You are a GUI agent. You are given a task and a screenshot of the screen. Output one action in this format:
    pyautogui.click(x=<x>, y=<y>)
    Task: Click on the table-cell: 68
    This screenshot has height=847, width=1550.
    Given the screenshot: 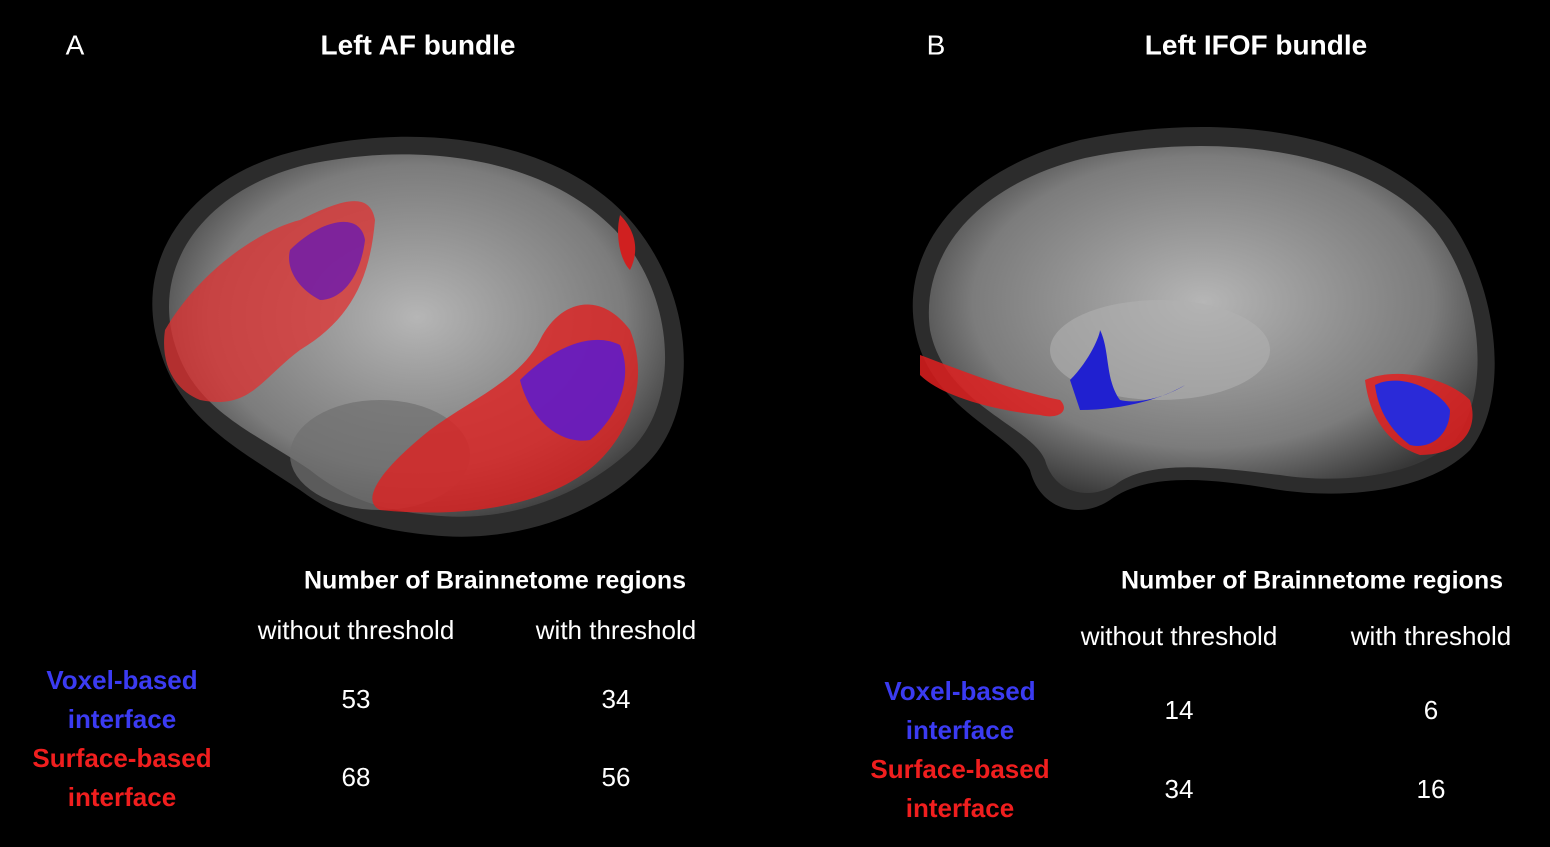 What is the action you would take?
    pyautogui.click(x=356, y=777)
    